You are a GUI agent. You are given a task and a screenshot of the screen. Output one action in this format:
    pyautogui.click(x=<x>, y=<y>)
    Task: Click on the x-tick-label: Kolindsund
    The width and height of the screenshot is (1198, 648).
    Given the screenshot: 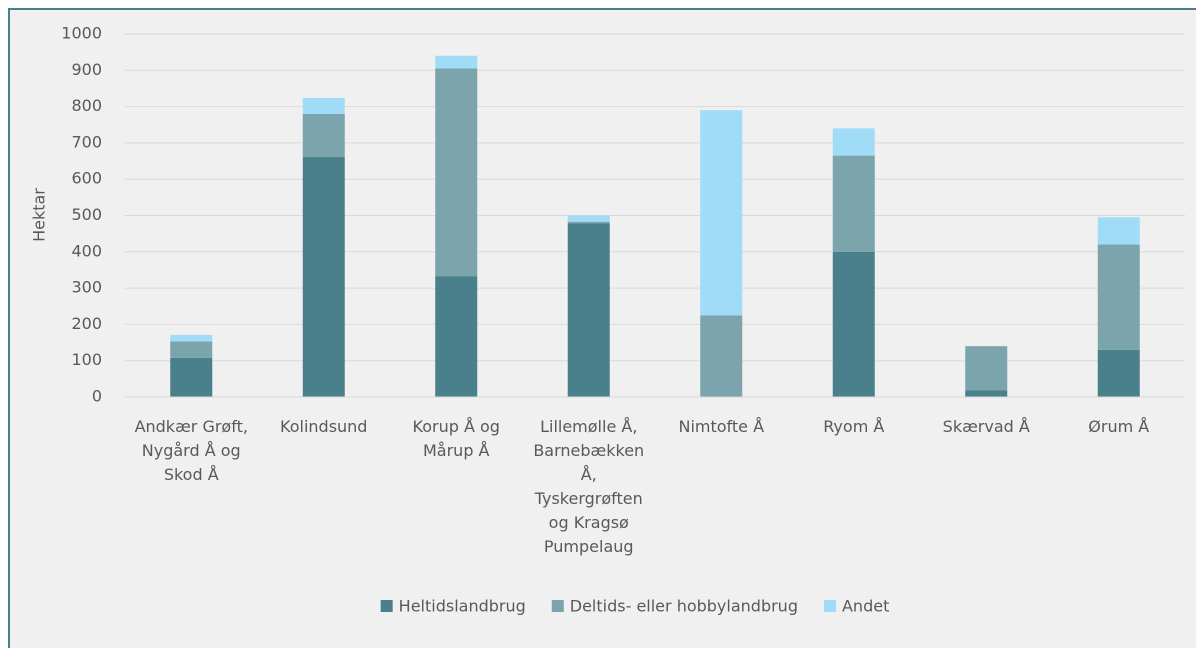 What is the action you would take?
    pyautogui.click(x=324, y=426)
    